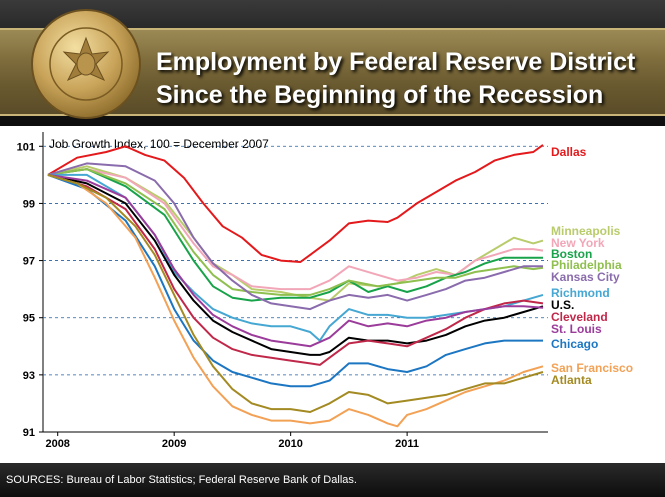 This screenshot has width=665, height=497. I want to click on x-tick-label: 2010, so click(290, 444).